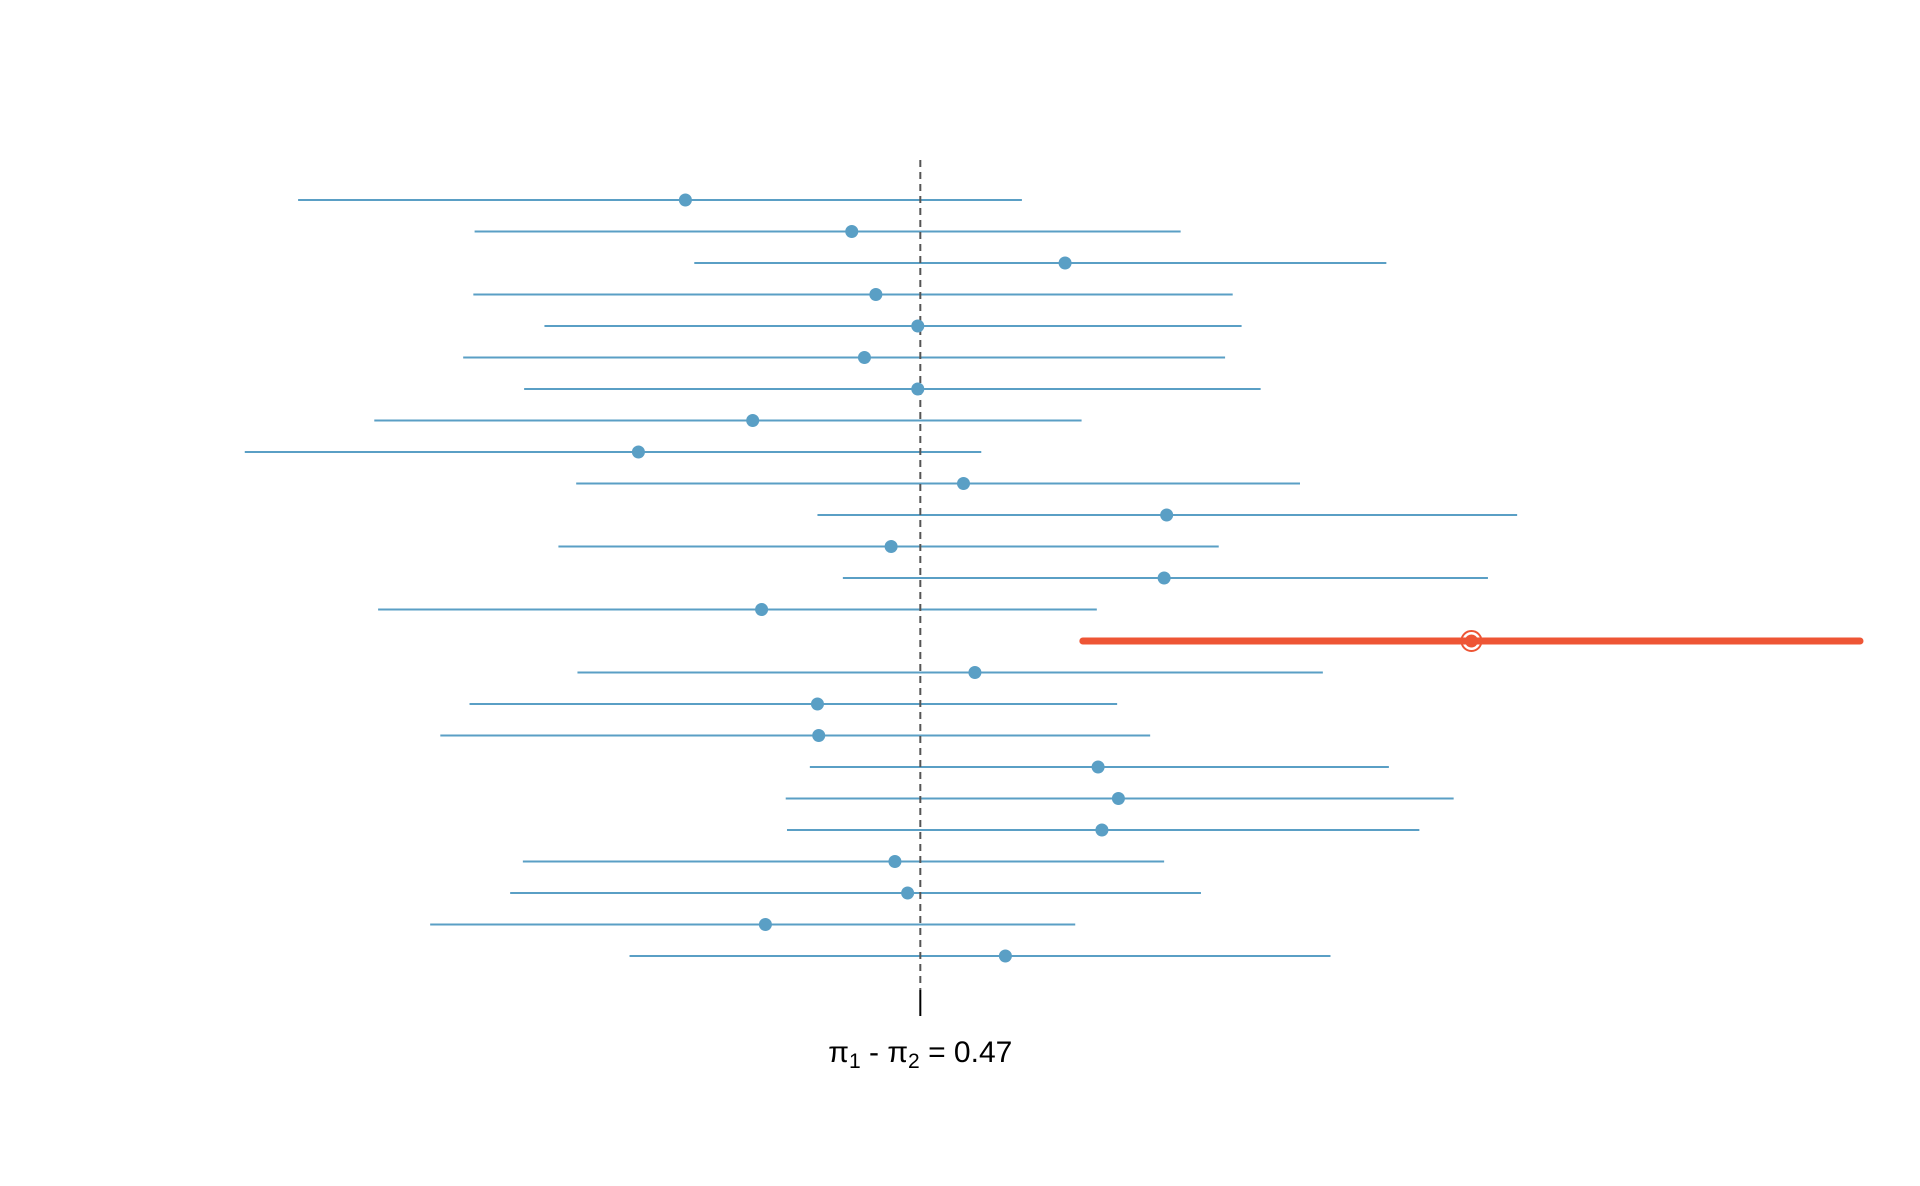 This screenshot has height=1186, width=1920. Describe the element at coordinates (838, 1052) in the screenshot. I see `label-text: π` at that location.